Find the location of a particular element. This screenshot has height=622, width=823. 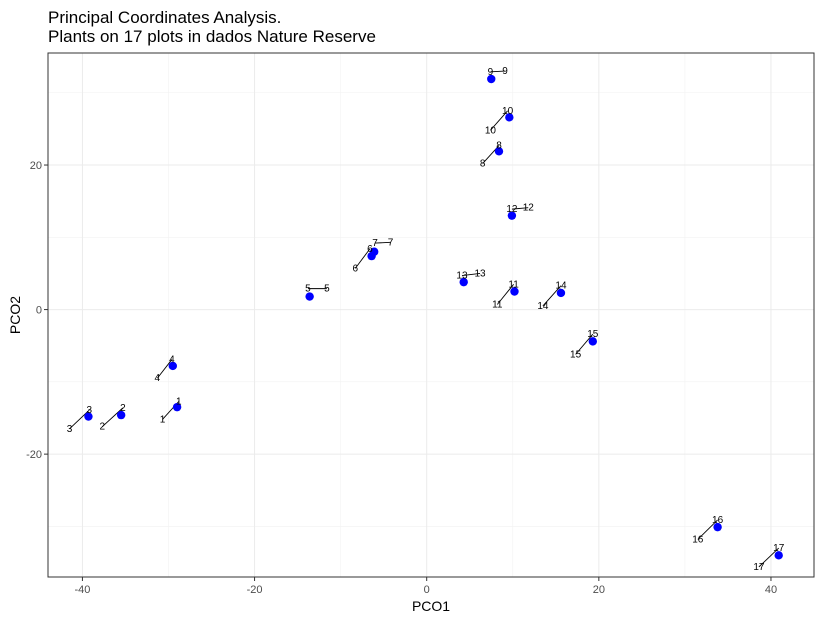

point-label-upper: 9 is located at coordinates (491, 72).